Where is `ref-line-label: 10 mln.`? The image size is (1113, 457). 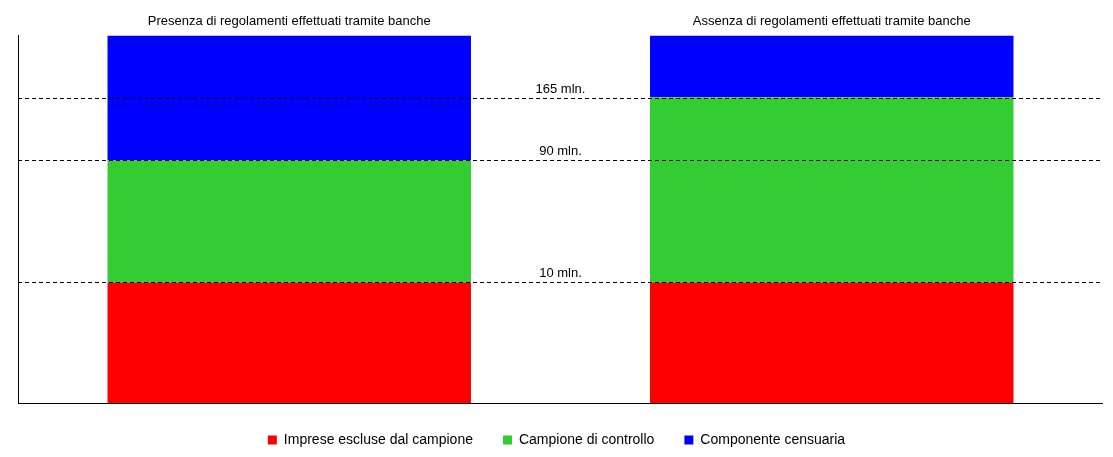
ref-line-label: 10 mln. is located at coordinates (560, 272).